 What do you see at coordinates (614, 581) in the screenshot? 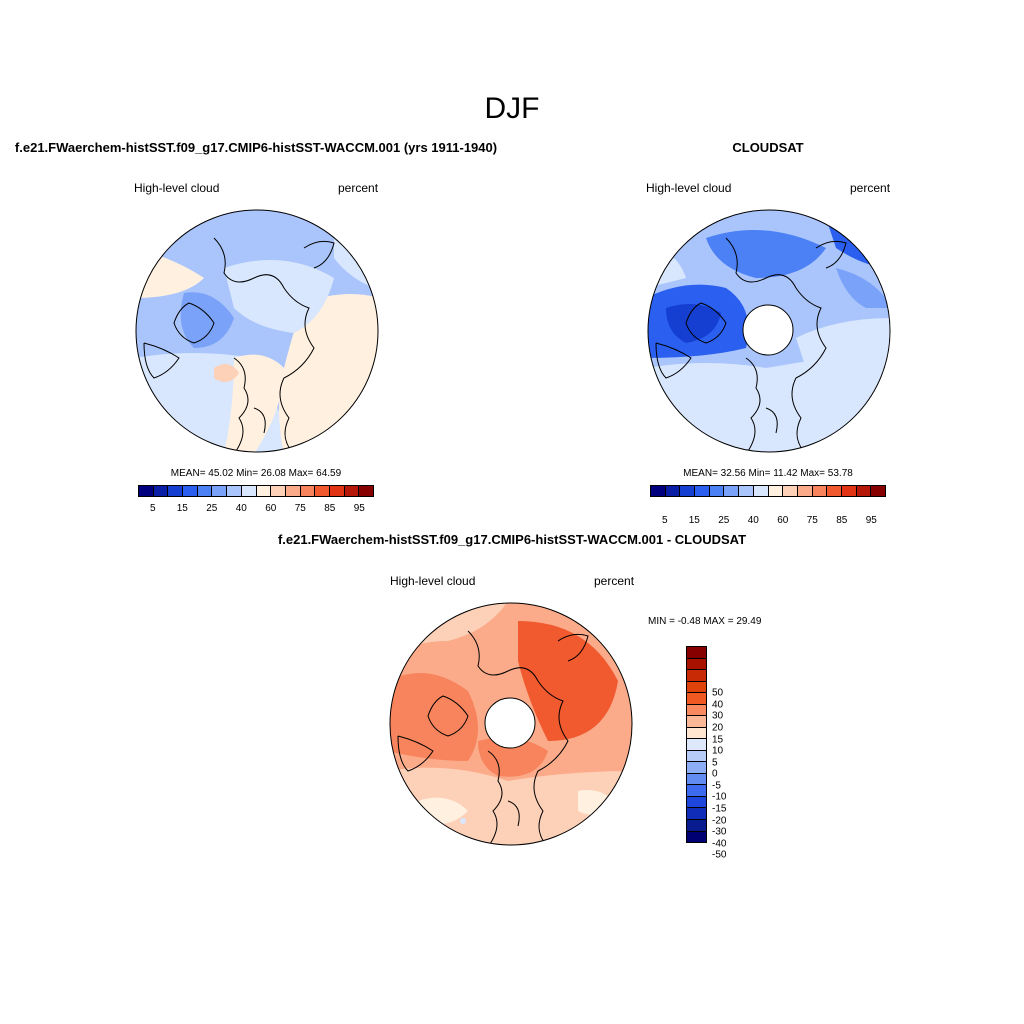
I see `panel3-units: percent` at bounding box center [614, 581].